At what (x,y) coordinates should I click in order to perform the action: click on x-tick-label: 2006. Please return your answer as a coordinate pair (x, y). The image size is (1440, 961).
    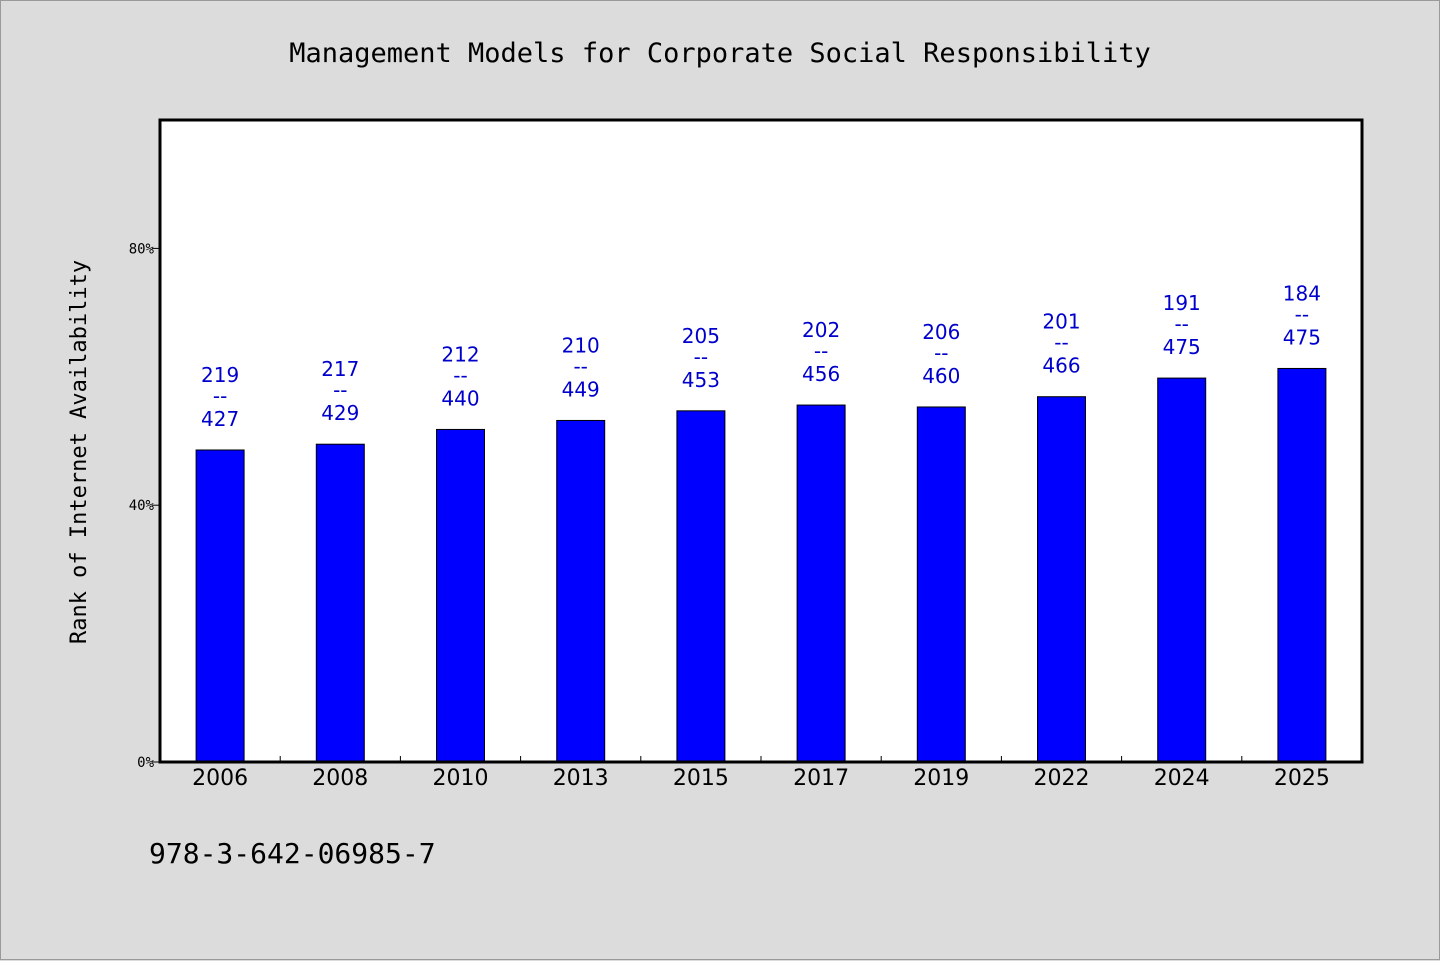
    Looking at the image, I should click on (220, 778).